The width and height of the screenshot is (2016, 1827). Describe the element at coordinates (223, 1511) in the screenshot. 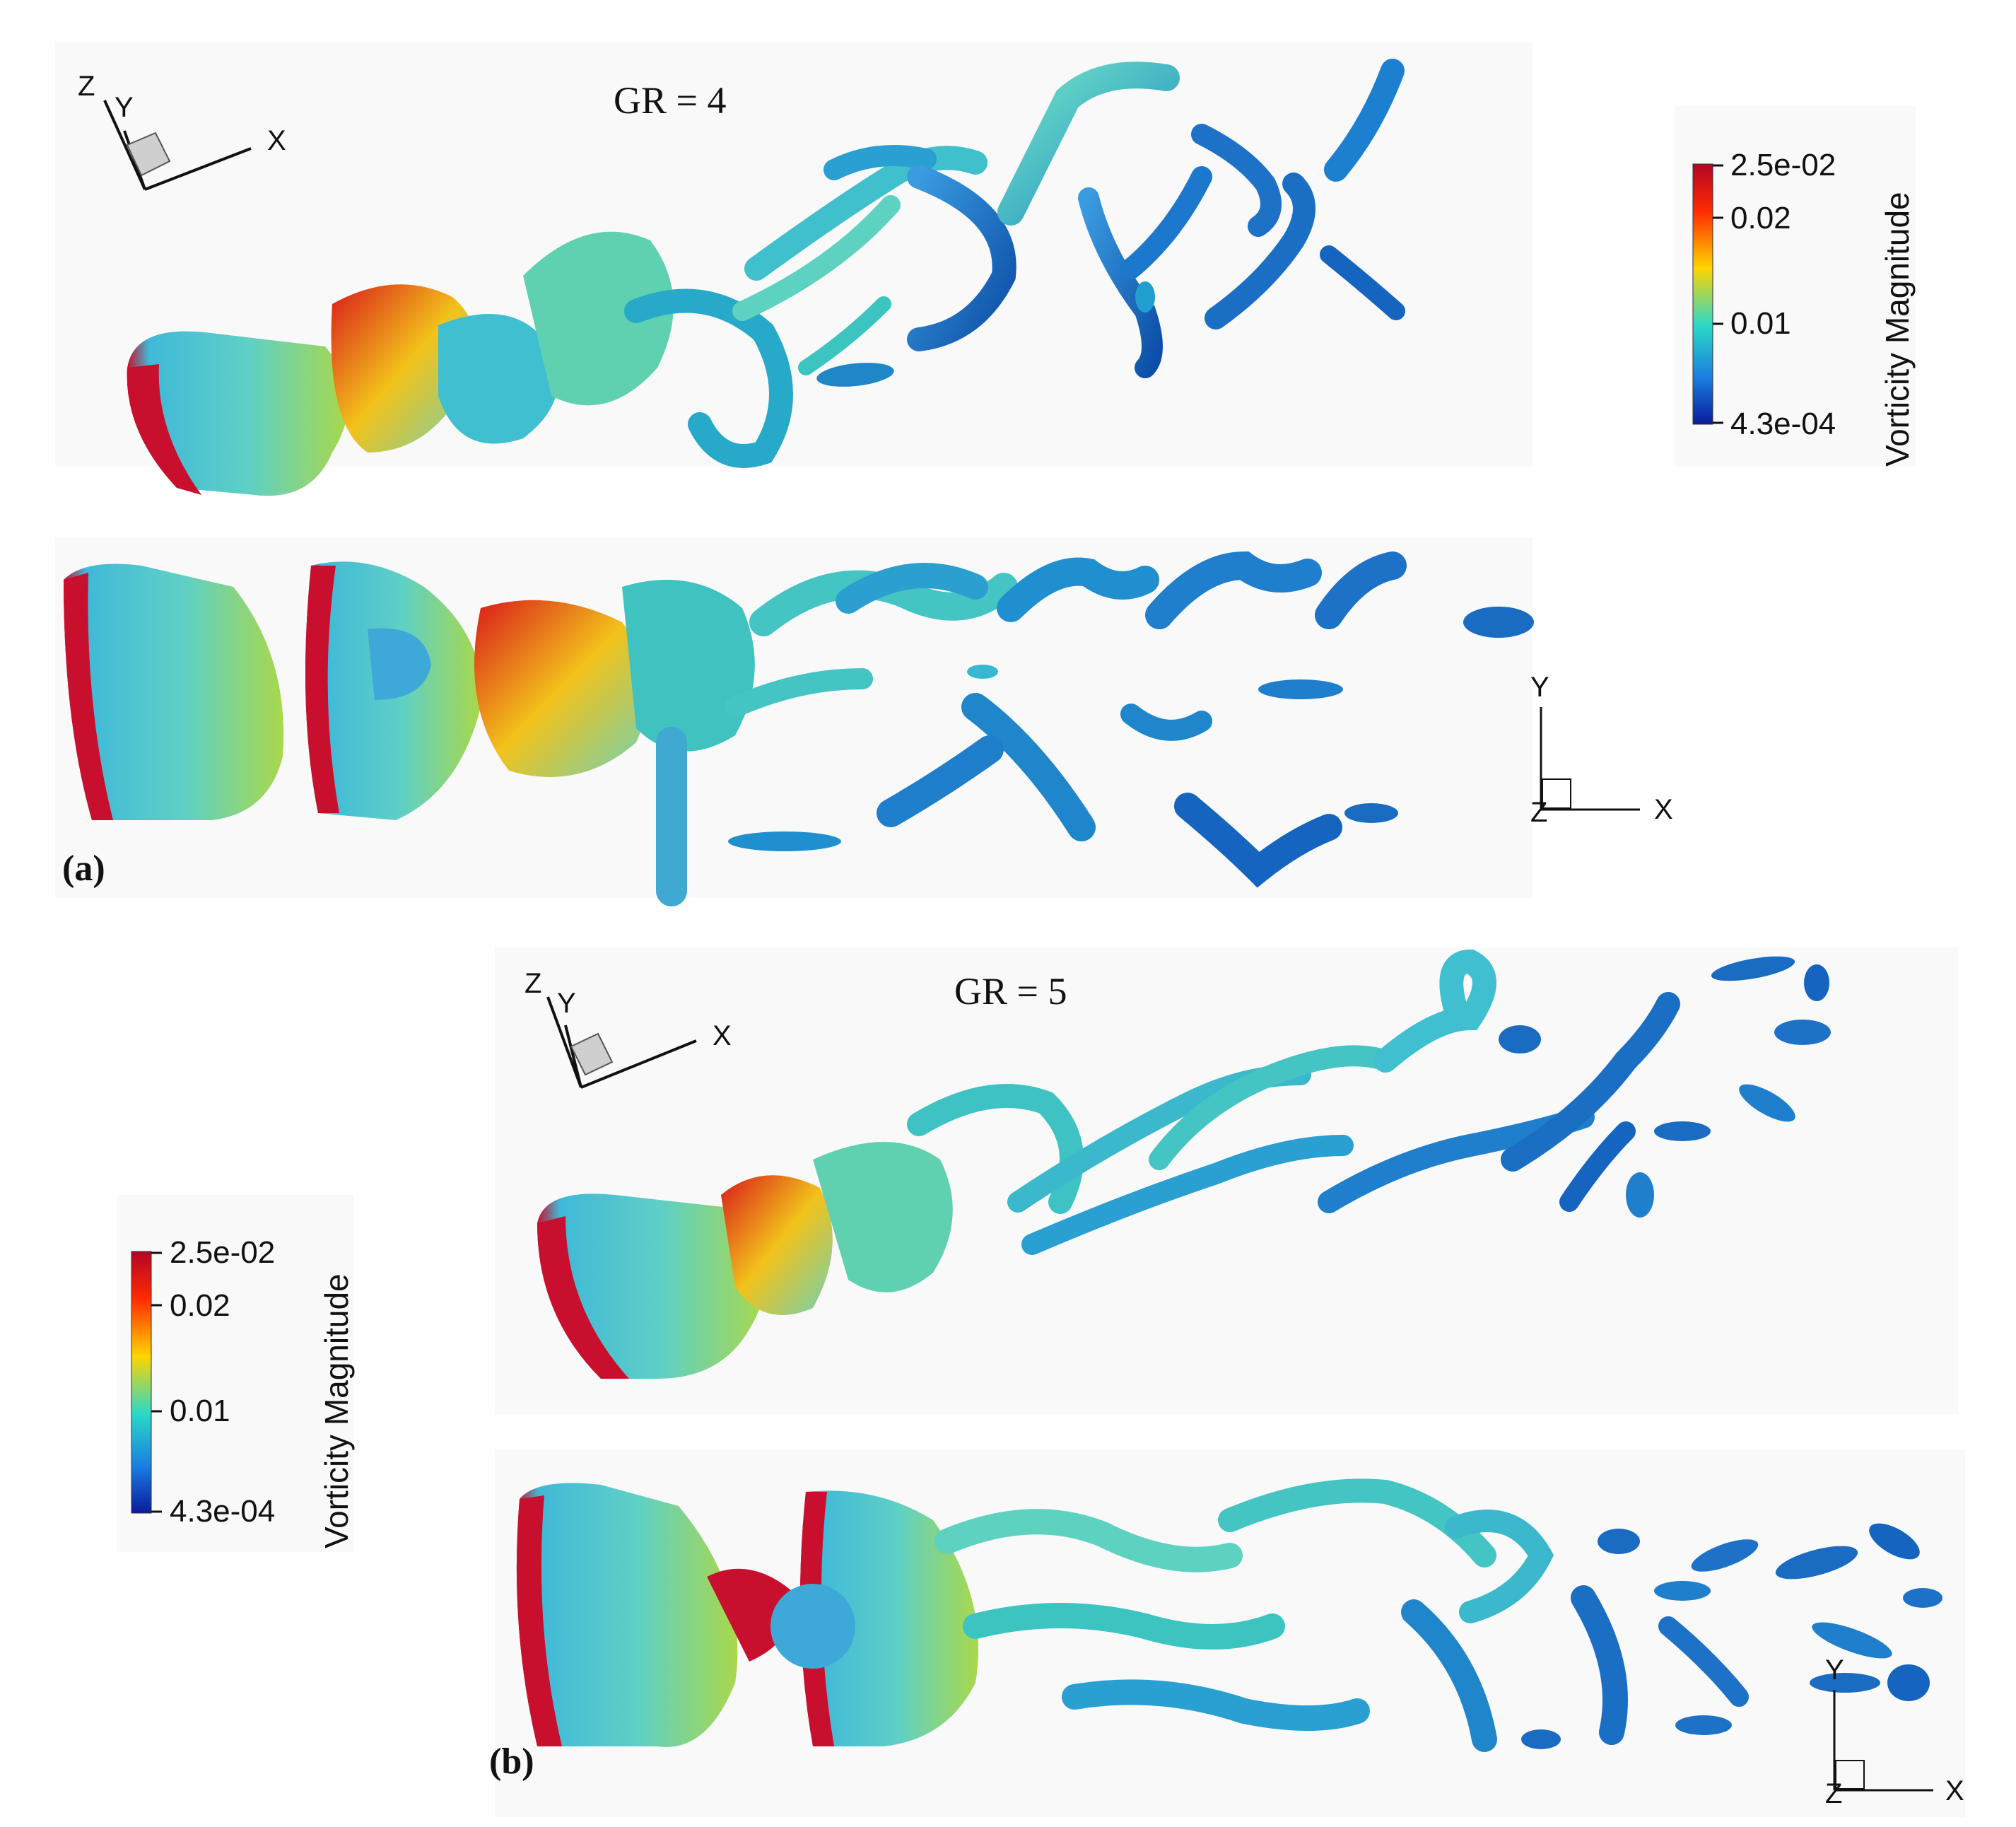

I see `colorbar-b-tick-min: 4.3e-04` at that location.